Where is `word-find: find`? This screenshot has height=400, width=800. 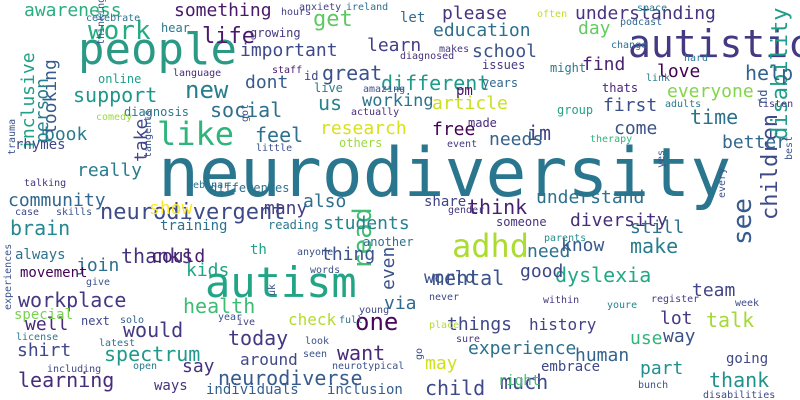
word-find: find is located at coordinates (604, 64).